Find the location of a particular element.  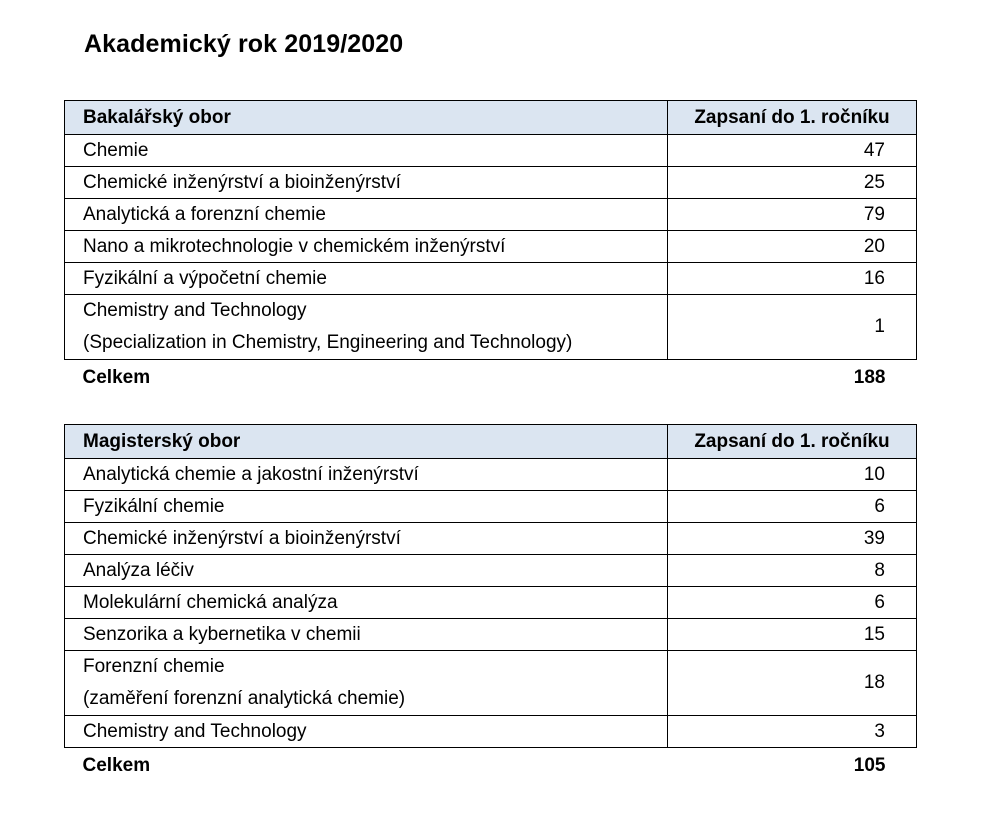

field-name: Senzorika a kybernetika v chemii is located at coordinates (366, 634).